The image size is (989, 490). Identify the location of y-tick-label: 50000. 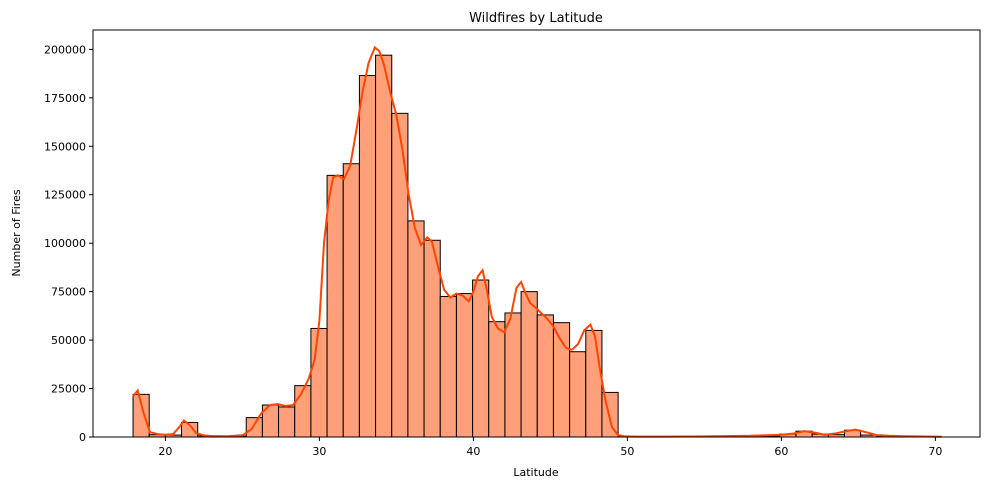
(68, 340).